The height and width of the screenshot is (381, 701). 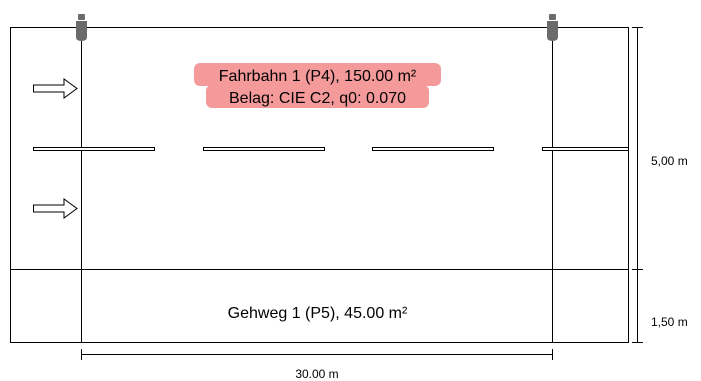 I want to click on luminaire-left-icon, so click(x=81, y=27).